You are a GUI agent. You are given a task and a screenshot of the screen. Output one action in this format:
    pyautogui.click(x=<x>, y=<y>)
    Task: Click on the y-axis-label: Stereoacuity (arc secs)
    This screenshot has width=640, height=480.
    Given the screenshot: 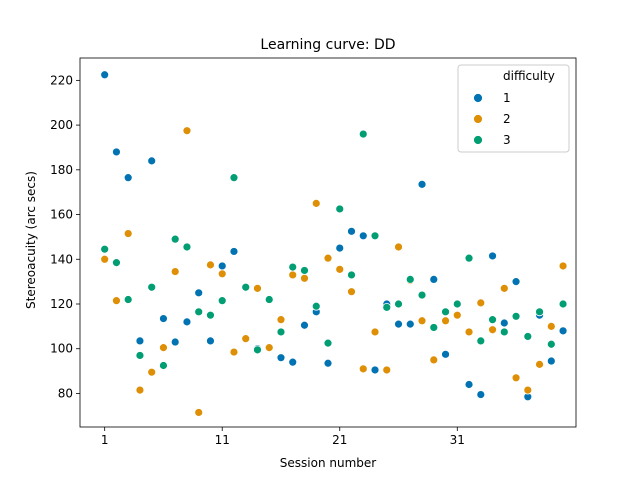 What is the action you would take?
    pyautogui.click(x=31, y=240)
    